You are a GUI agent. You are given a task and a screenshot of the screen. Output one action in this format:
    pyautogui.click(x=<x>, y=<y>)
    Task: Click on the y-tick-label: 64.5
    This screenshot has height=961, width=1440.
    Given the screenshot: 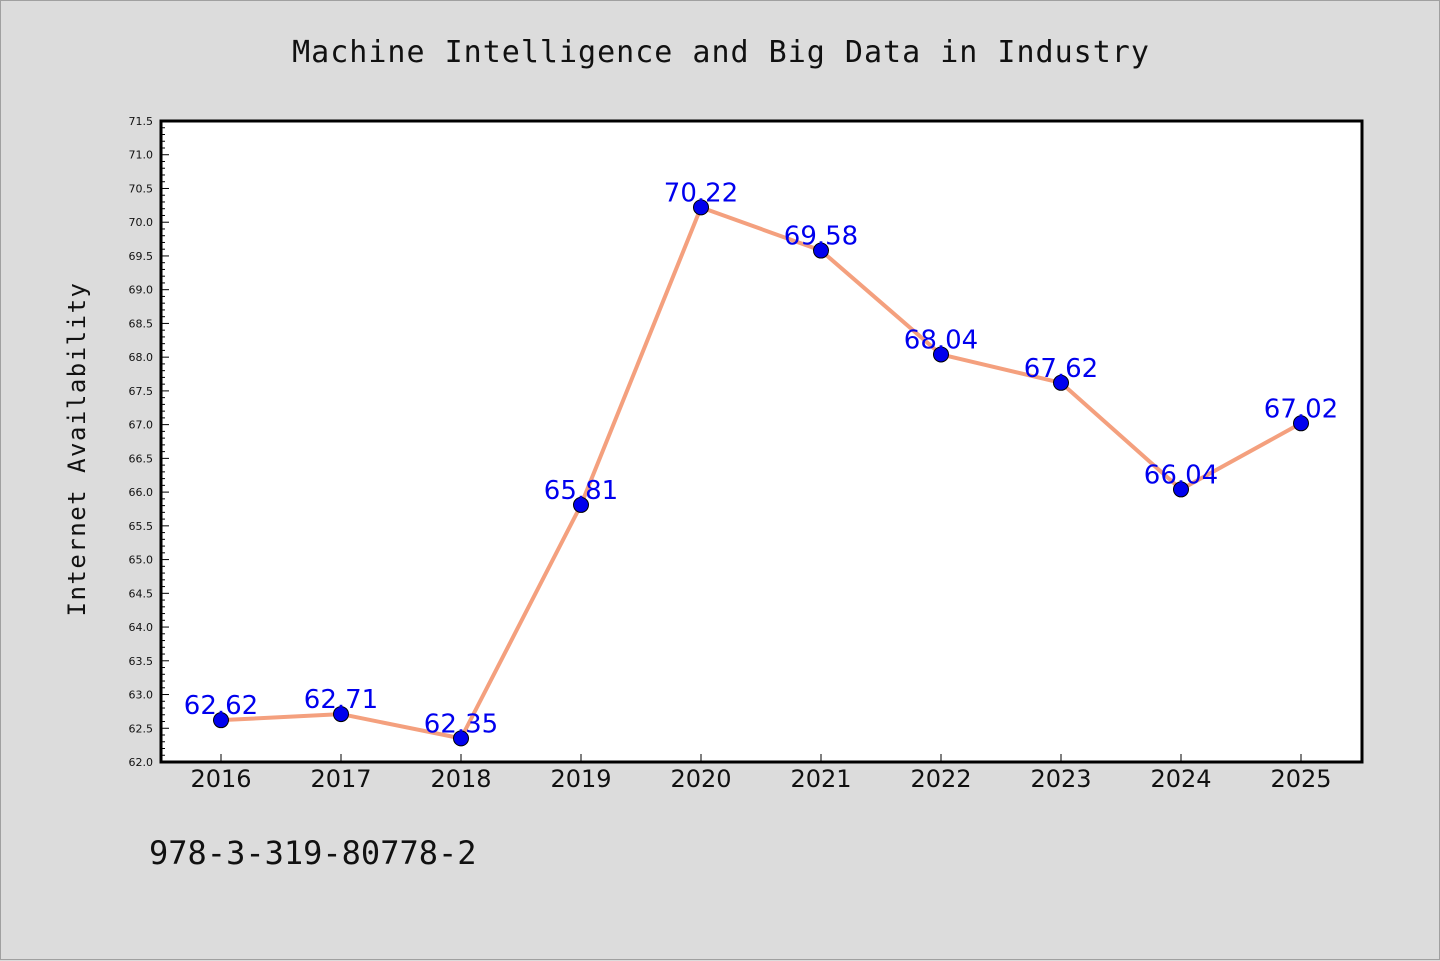 What is the action you would take?
    pyautogui.click(x=141, y=593)
    